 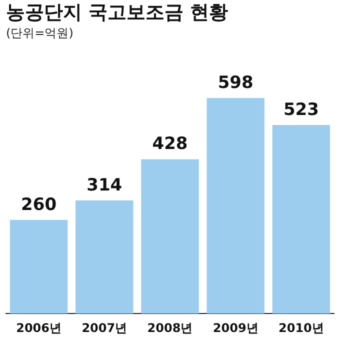 What do you see at coordinates (117, 12) in the screenshot?
I see `chart-title: 농공단지 국고보조금 현황` at bounding box center [117, 12].